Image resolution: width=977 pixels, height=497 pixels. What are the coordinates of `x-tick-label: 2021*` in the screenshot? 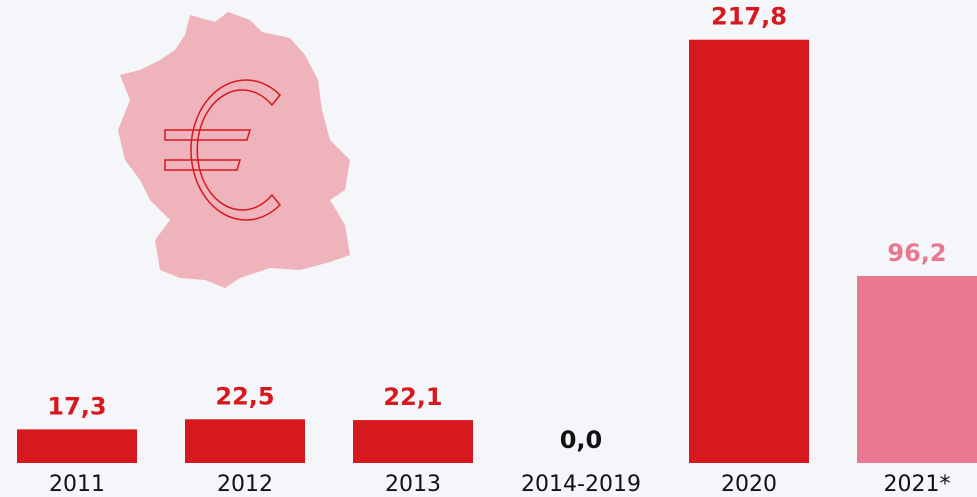 It's located at (917, 484).